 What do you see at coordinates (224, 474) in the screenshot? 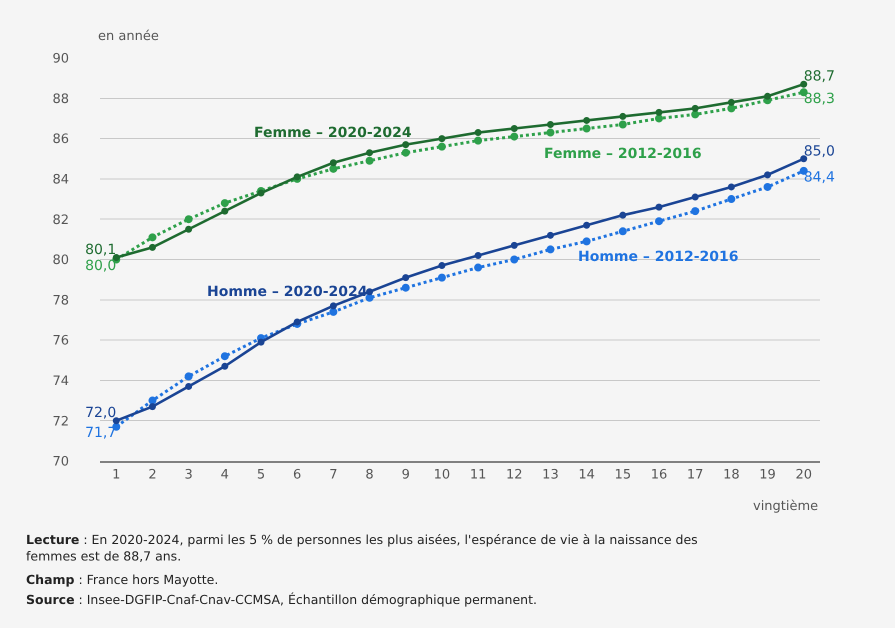
I see `x-tick-label: 4` at bounding box center [224, 474].